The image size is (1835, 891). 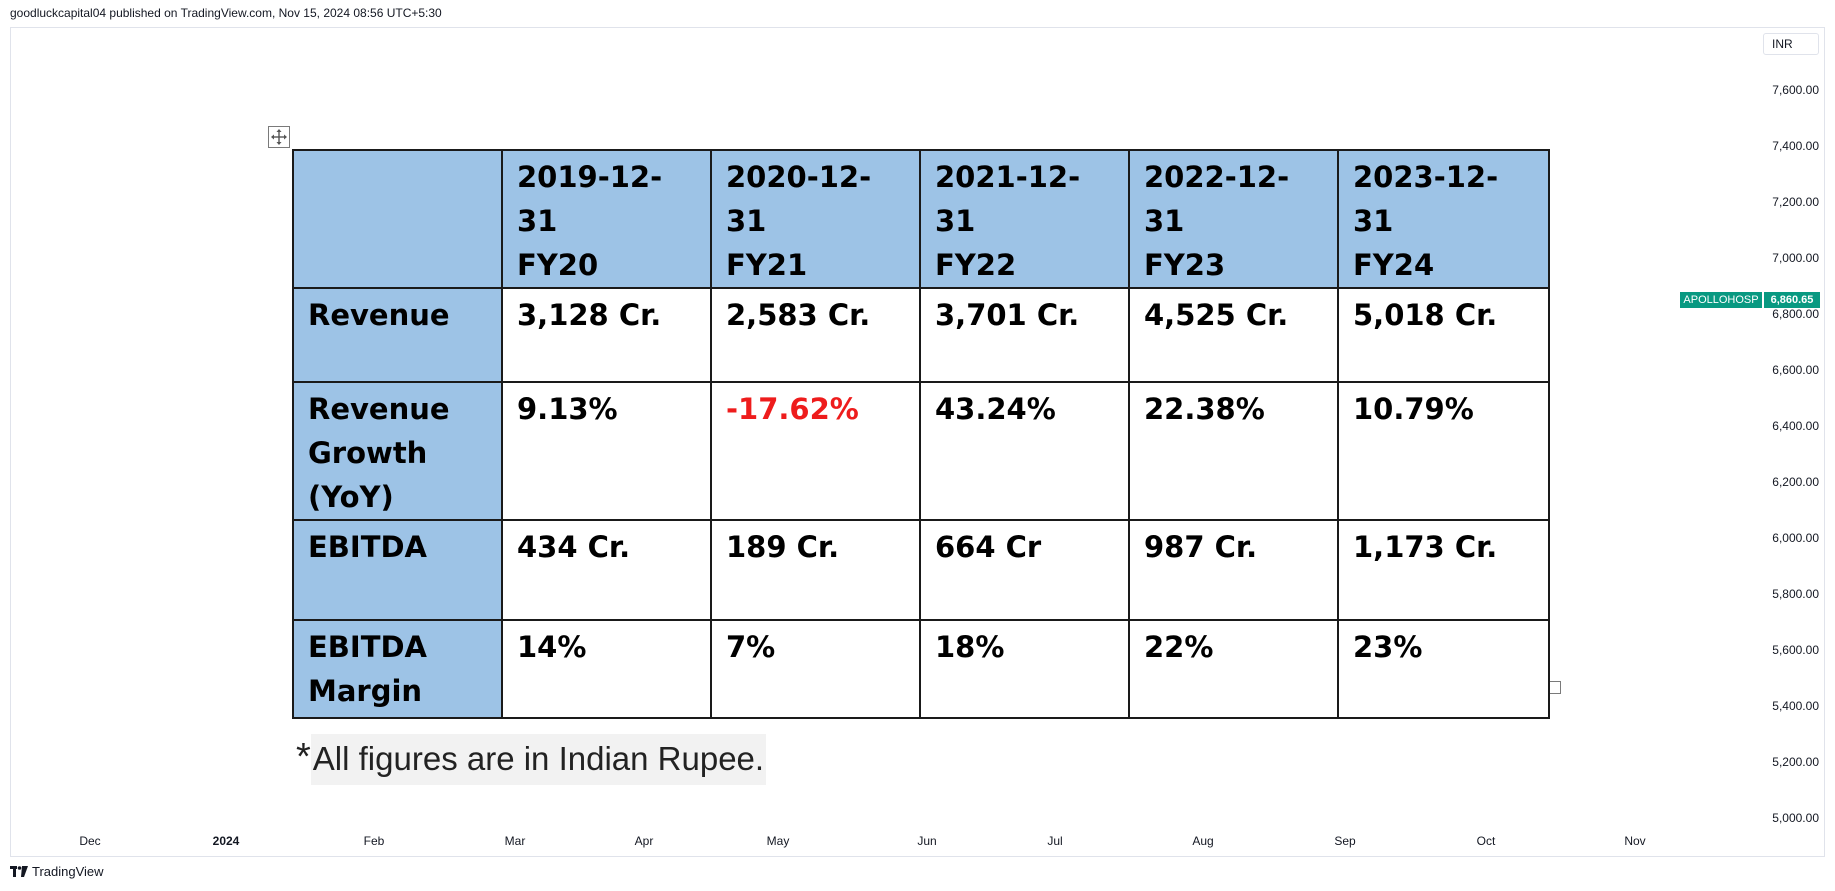 I want to click on price-axis-tick: 6,000.00, so click(x=1795, y=538).